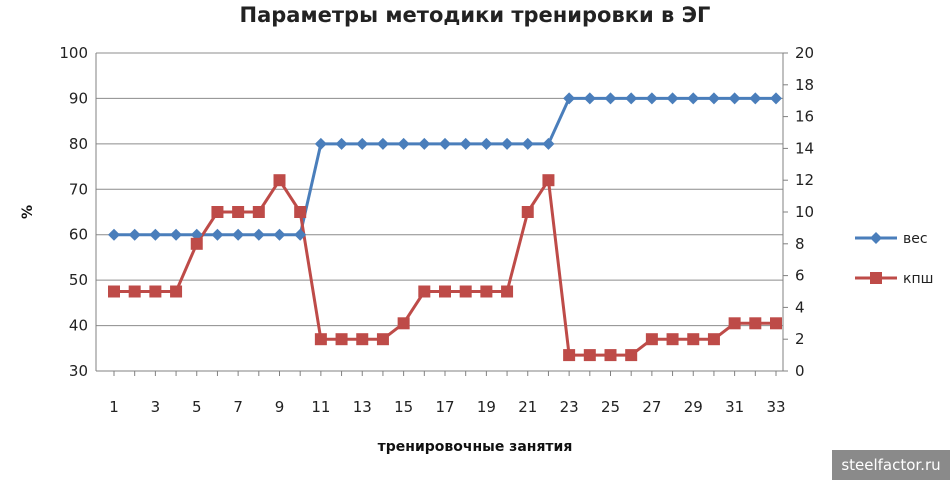  What do you see at coordinates (800, 244) in the screenshot?
I see `y2-tick-label: 8` at bounding box center [800, 244].